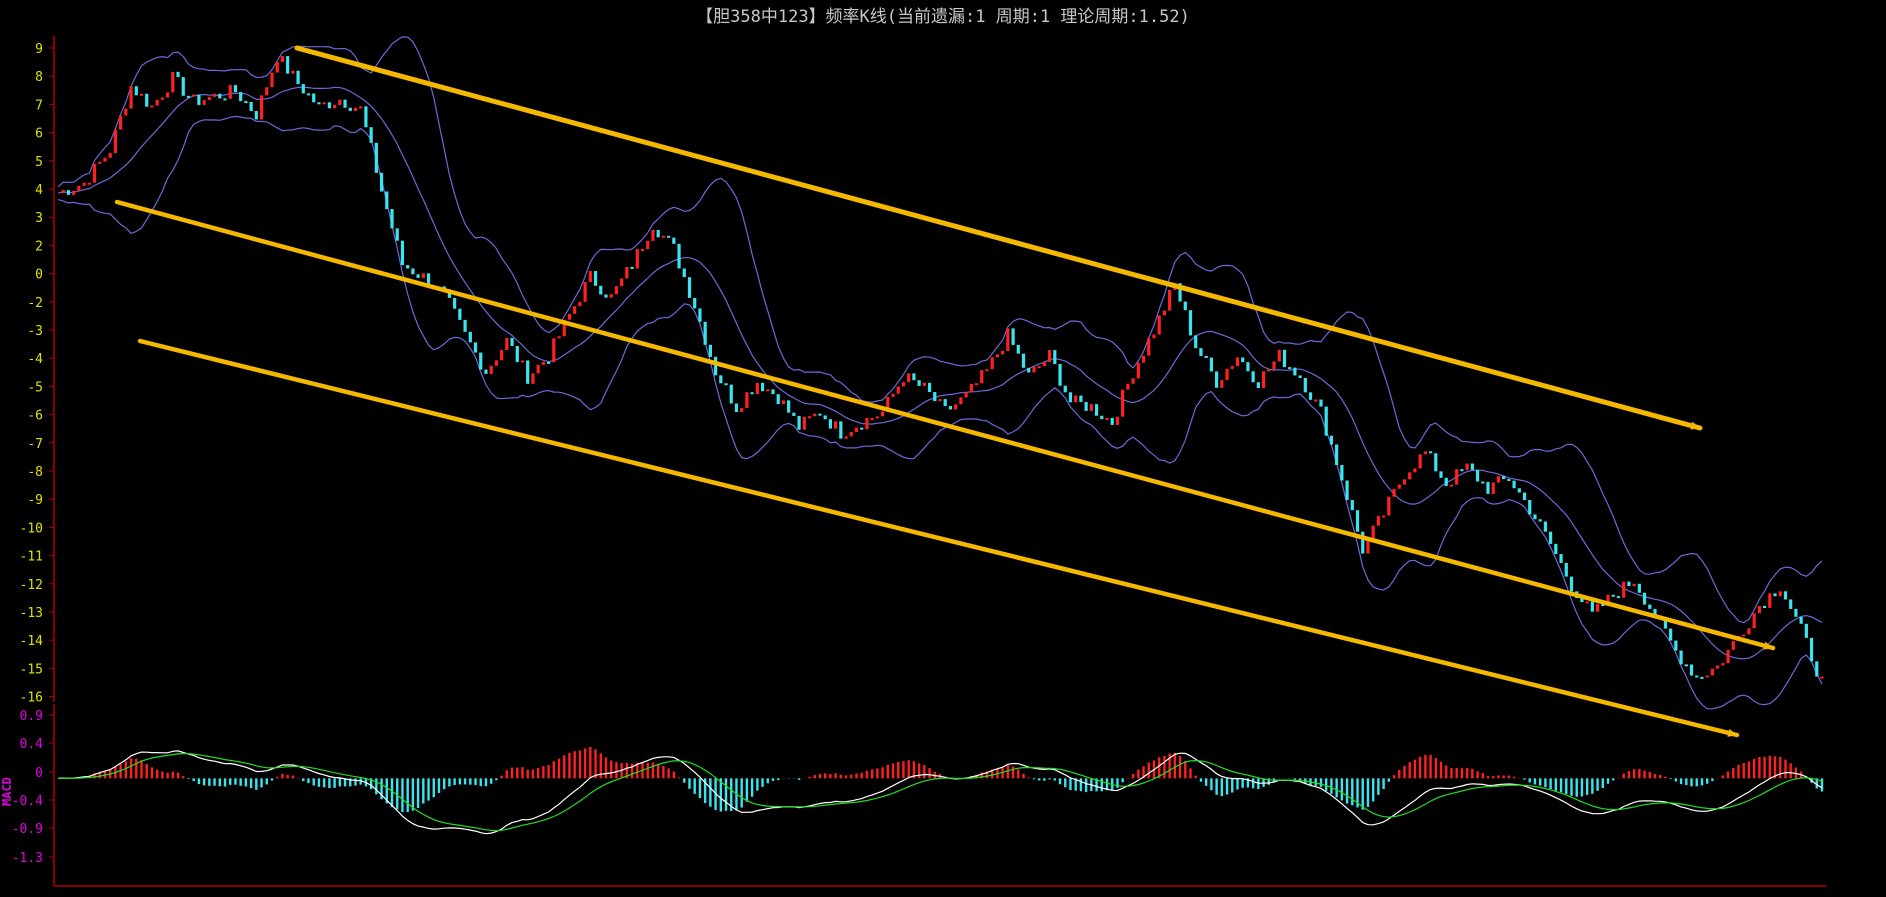 This screenshot has width=1886, height=897. Describe the element at coordinates (31, 557) in the screenshot. I see `main-tick-label: -11` at that location.